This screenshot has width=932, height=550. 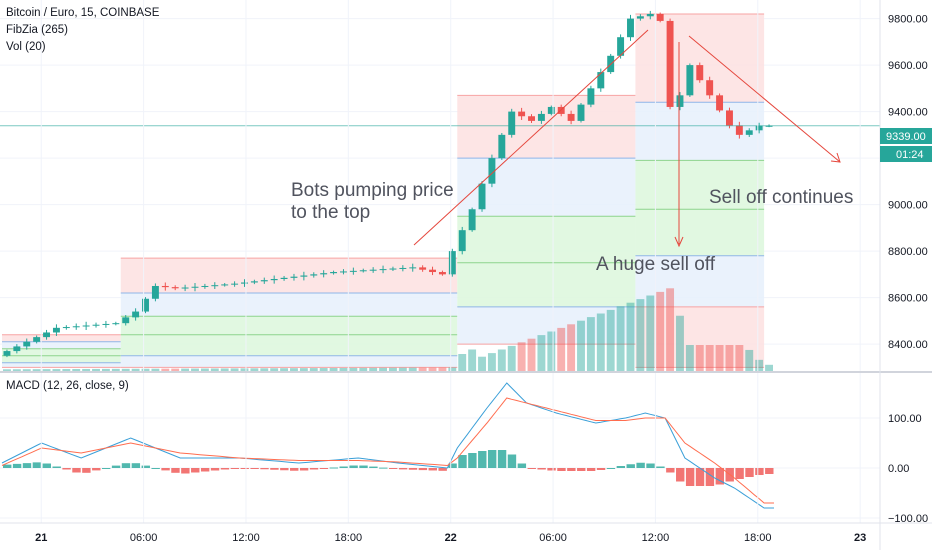 What do you see at coordinates (83, 13) in the screenshot?
I see `symbol-title: Bitcoin / Euro, 15, COINBASE` at bounding box center [83, 13].